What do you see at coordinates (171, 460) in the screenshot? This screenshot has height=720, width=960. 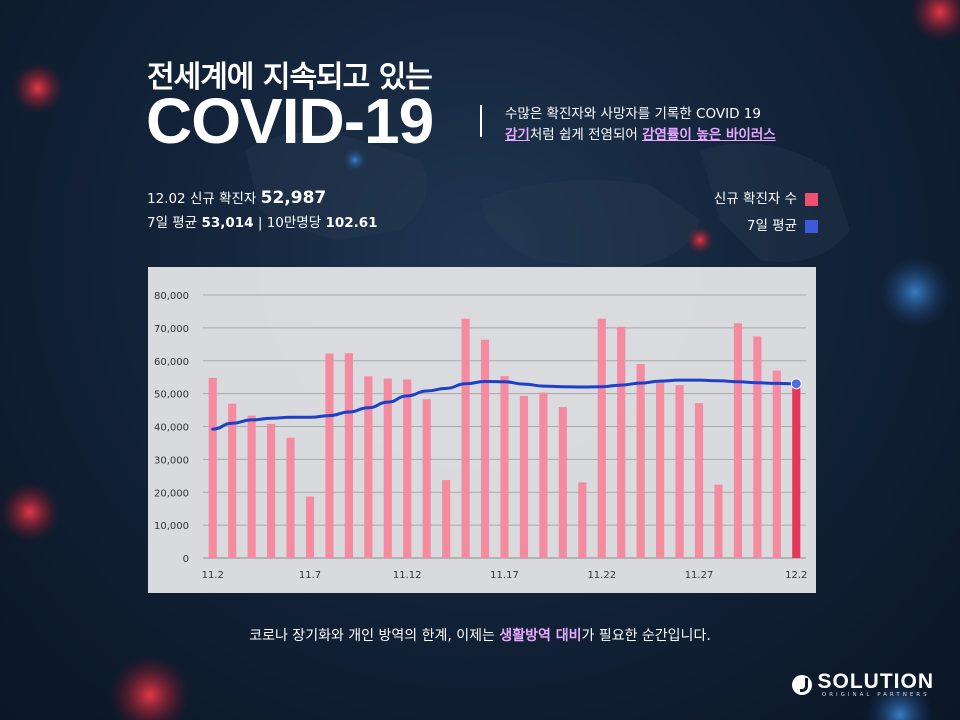 I see `y-tick-label: 30,000` at bounding box center [171, 460].